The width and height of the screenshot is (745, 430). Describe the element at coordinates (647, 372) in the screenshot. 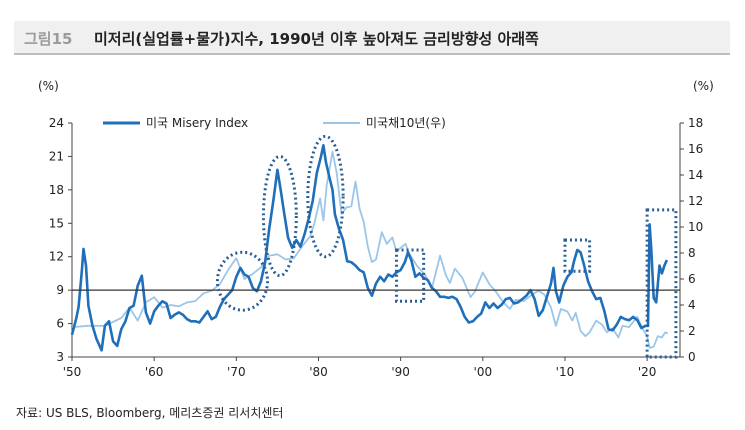

I see `x-tick-label: '20` at that location.